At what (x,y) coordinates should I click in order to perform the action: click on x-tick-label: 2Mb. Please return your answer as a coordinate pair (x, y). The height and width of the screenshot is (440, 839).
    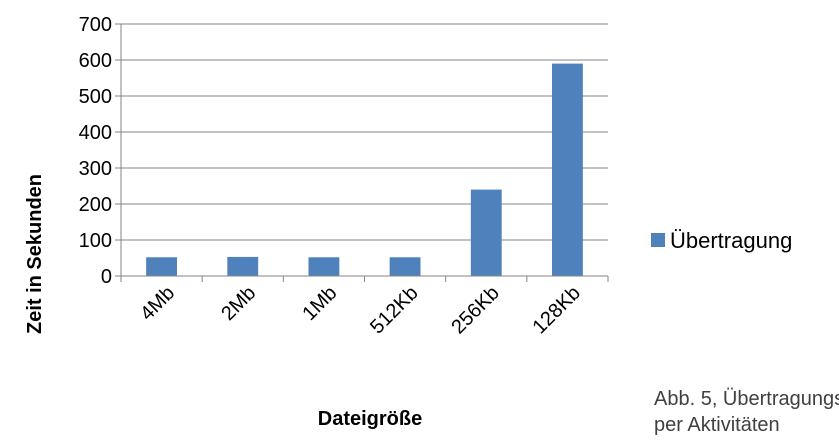
    Looking at the image, I should click on (238, 303).